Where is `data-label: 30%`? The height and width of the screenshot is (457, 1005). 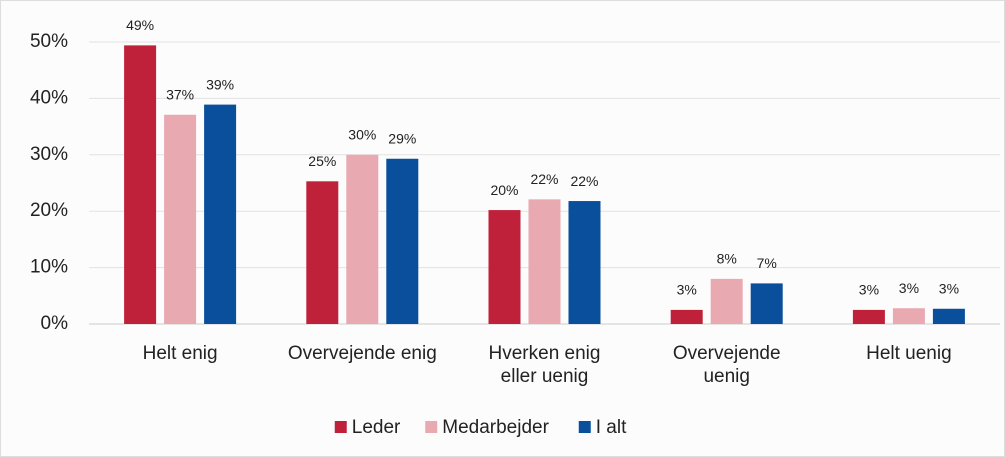
data-label: 30% is located at coordinates (362, 135).